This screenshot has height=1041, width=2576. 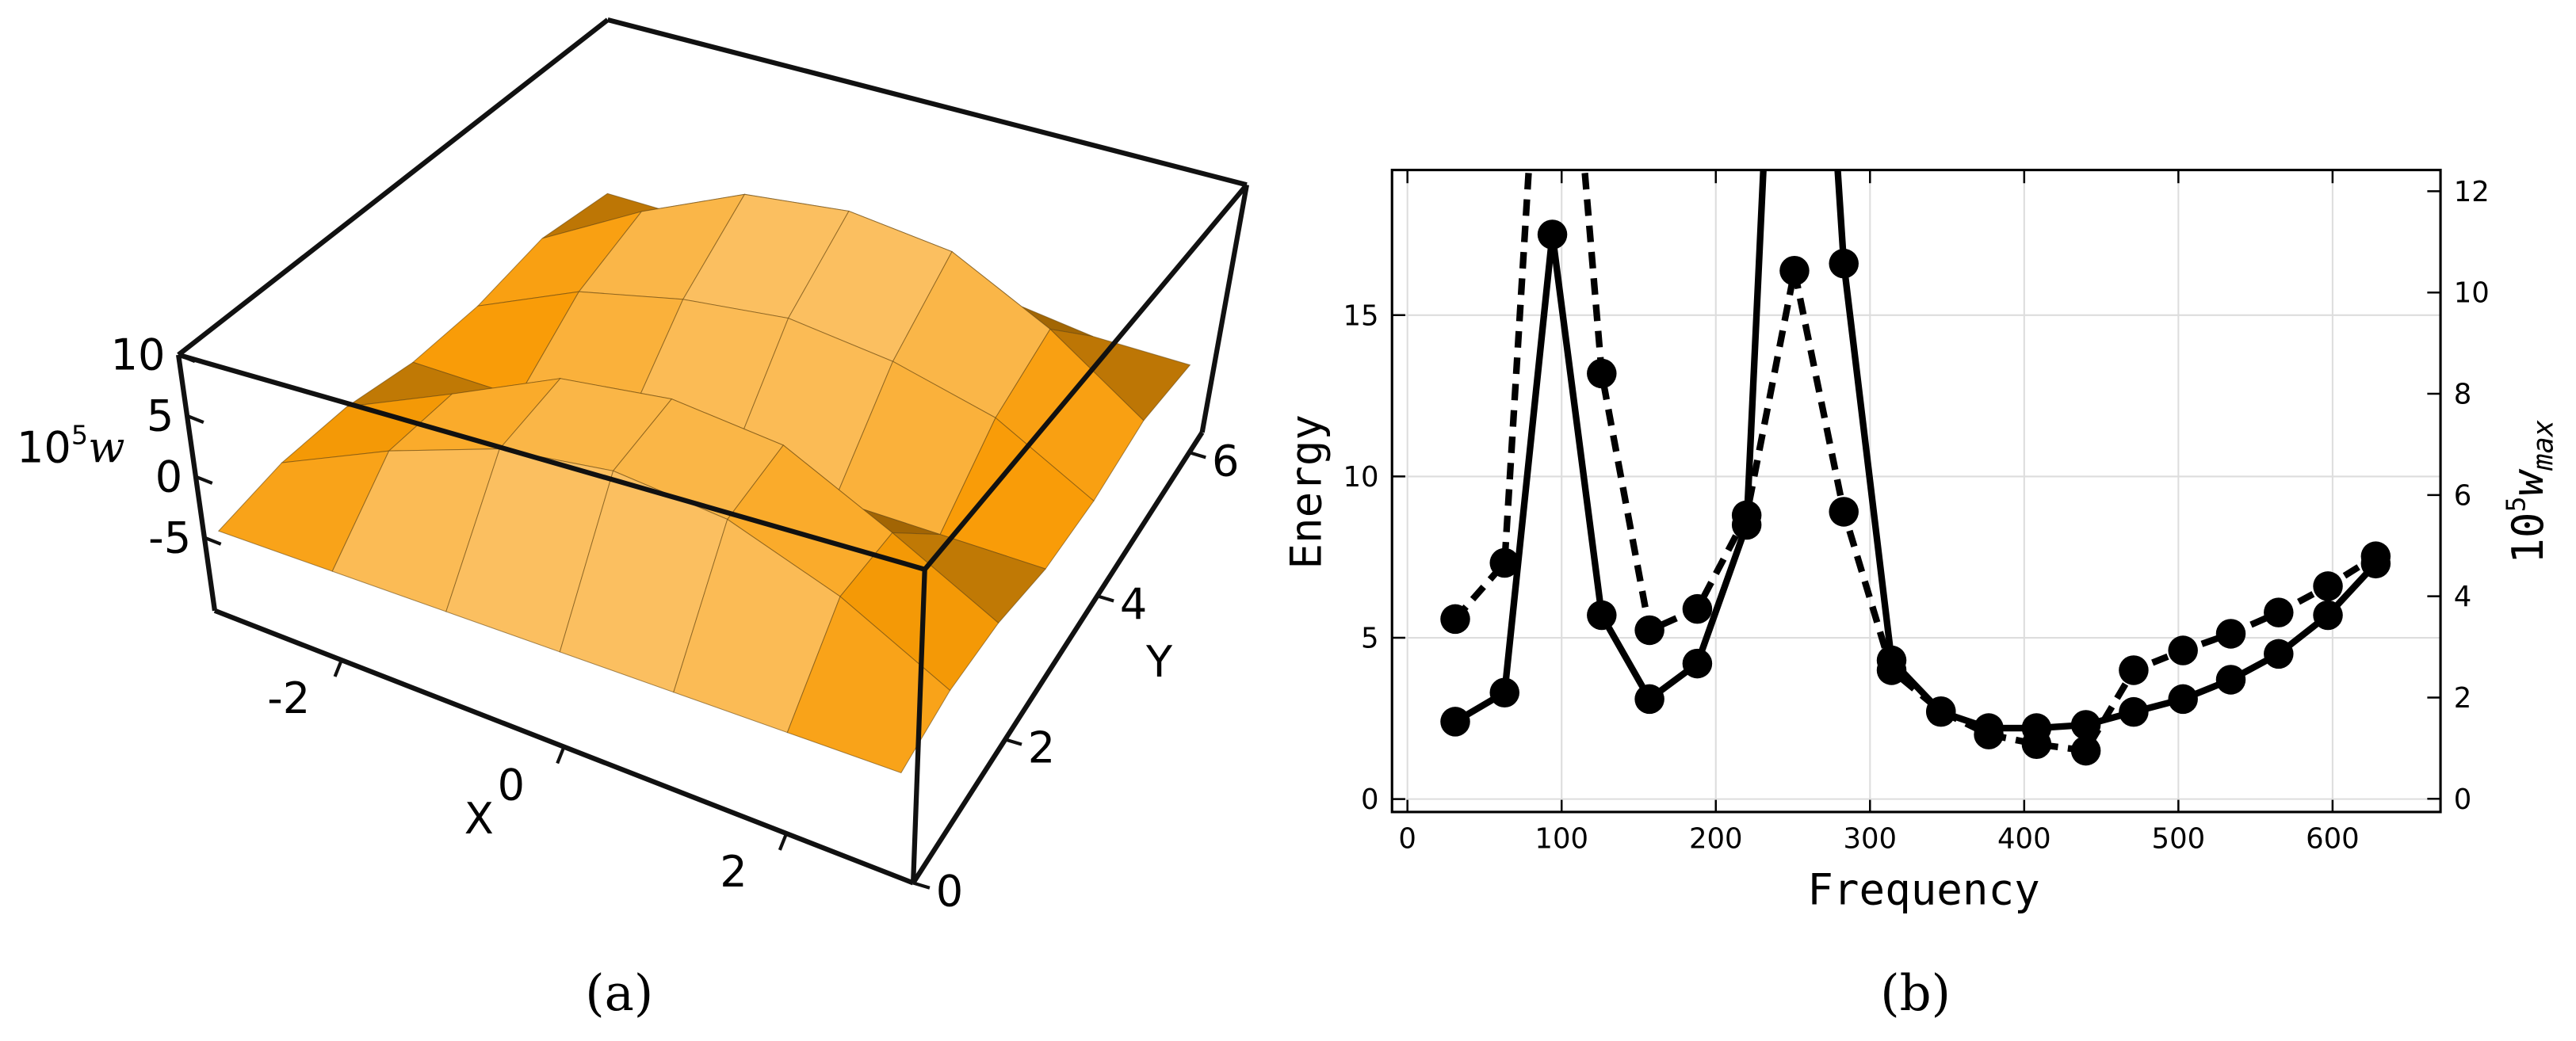 I want to click on z-label-base: 10, so click(x=44, y=447).